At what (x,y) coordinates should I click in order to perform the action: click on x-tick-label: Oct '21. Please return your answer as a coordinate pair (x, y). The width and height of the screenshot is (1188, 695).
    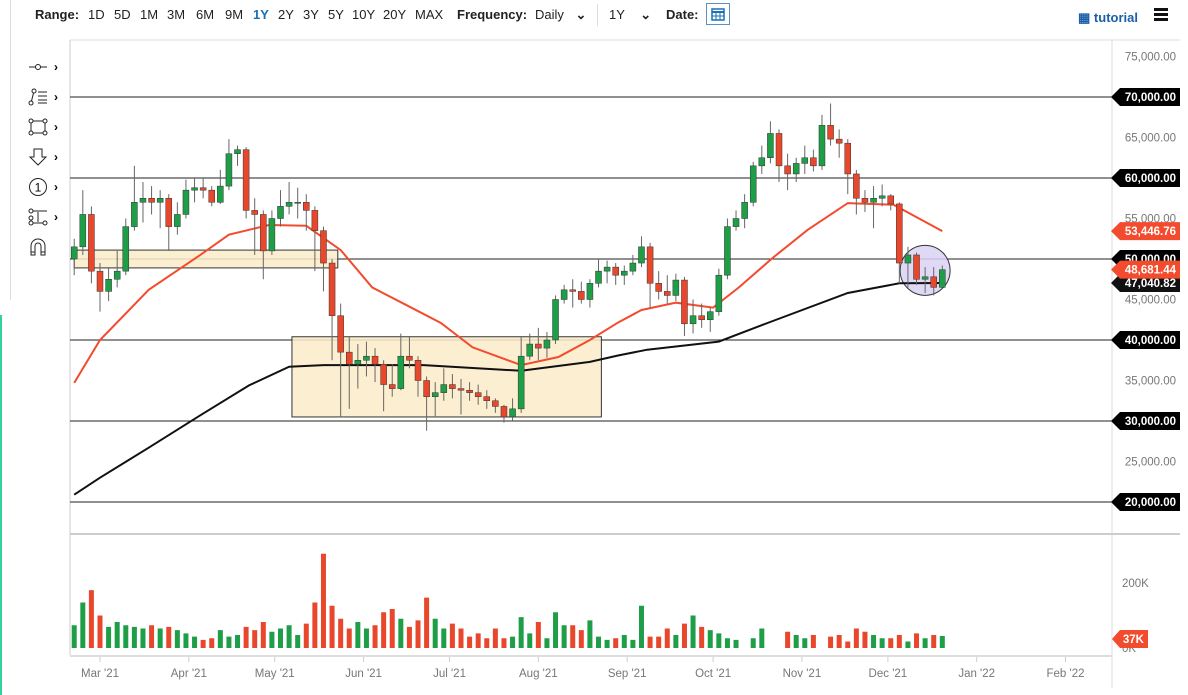
    Looking at the image, I should click on (713, 674).